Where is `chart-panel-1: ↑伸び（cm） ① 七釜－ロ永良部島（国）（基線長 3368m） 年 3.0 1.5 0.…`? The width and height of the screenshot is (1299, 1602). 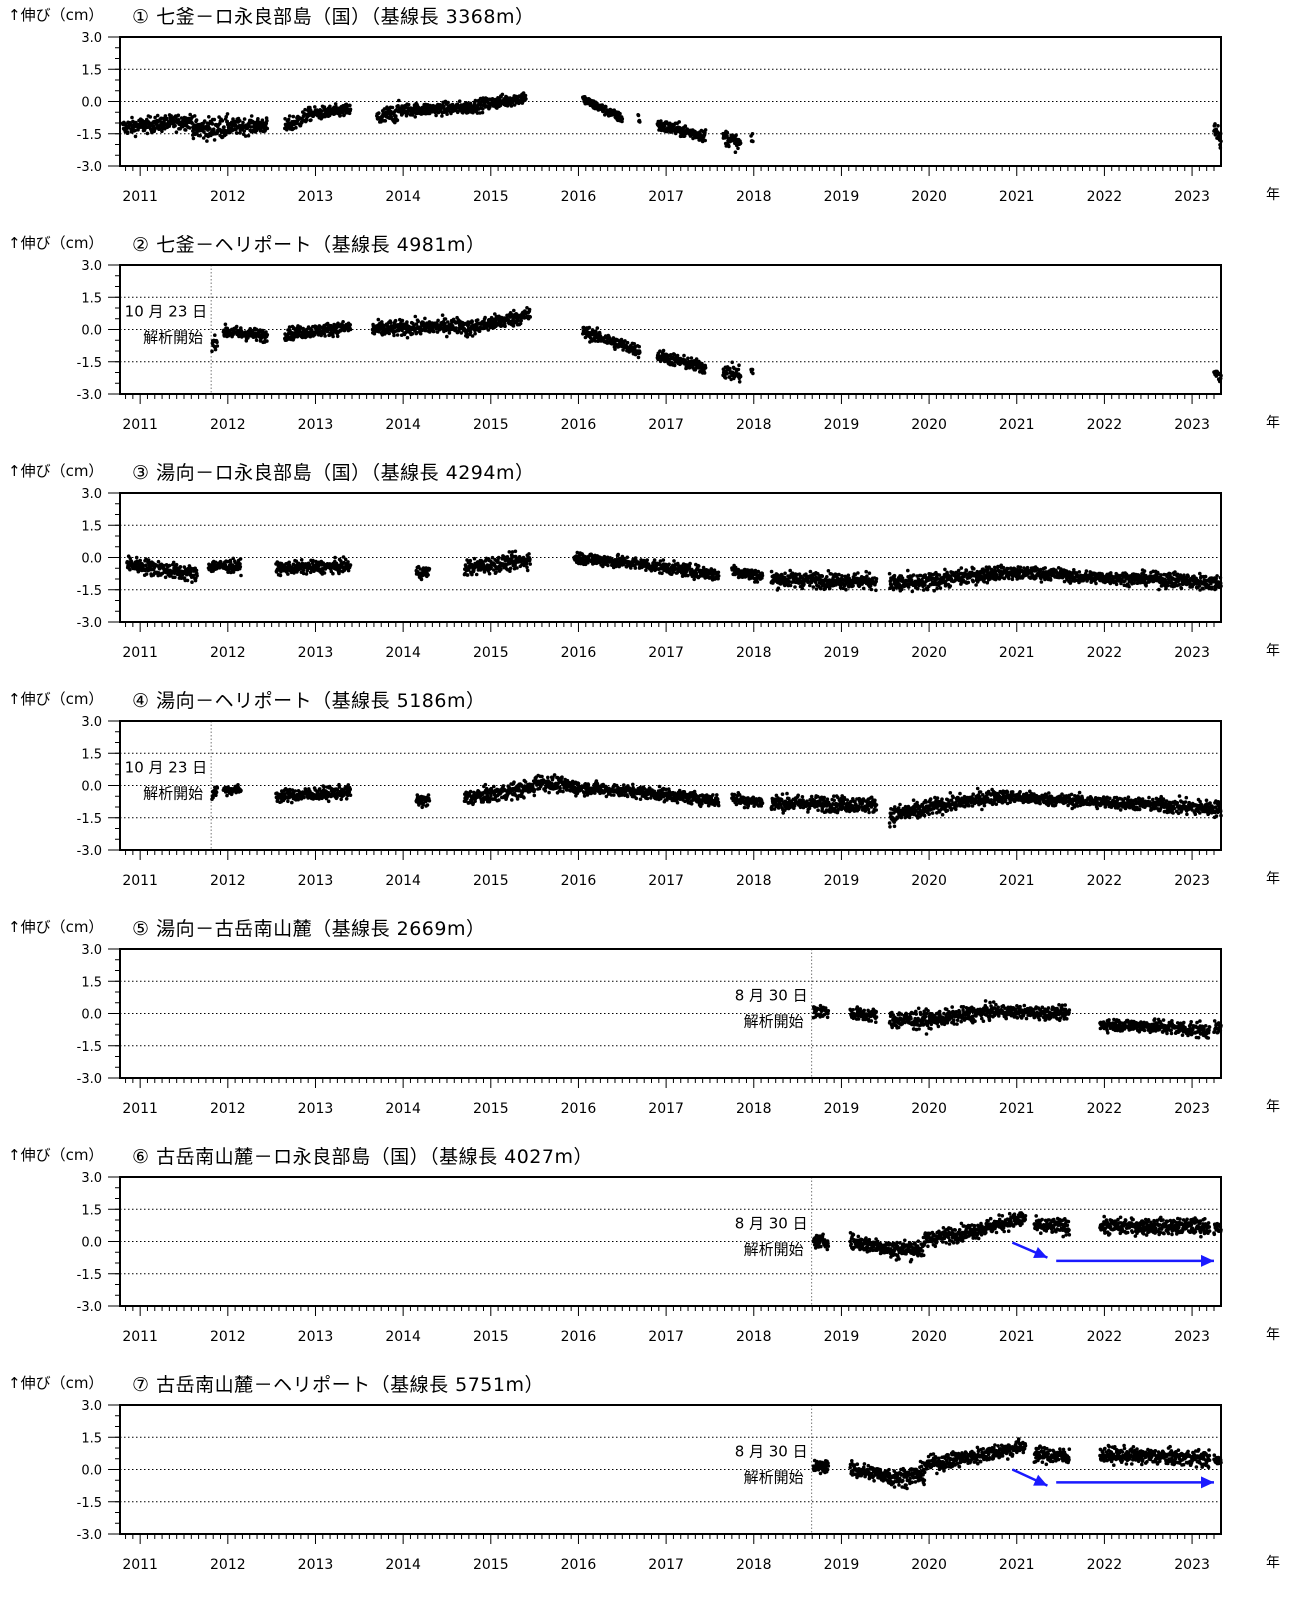
chart-panel-1: ↑伸び（cm） ① 七釜－ロ永良部島（国）（基線長 3368m） 年 3.0 1.5 0.… is located at coordinates (649, 114).